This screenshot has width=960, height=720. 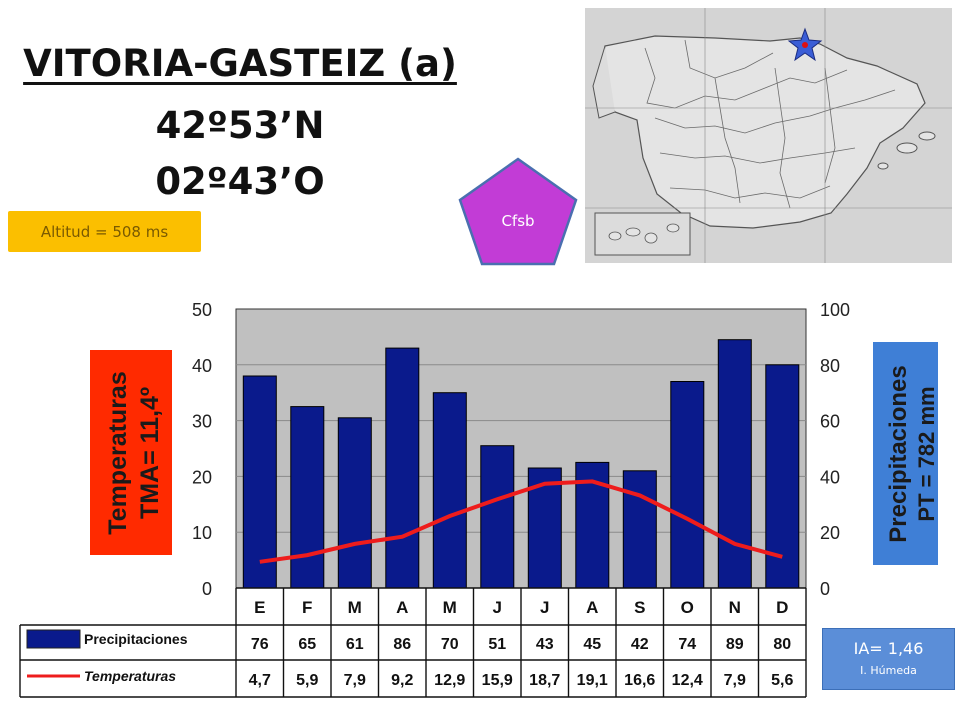 I want to click on portugal-outline, so click(x=604, y=82).